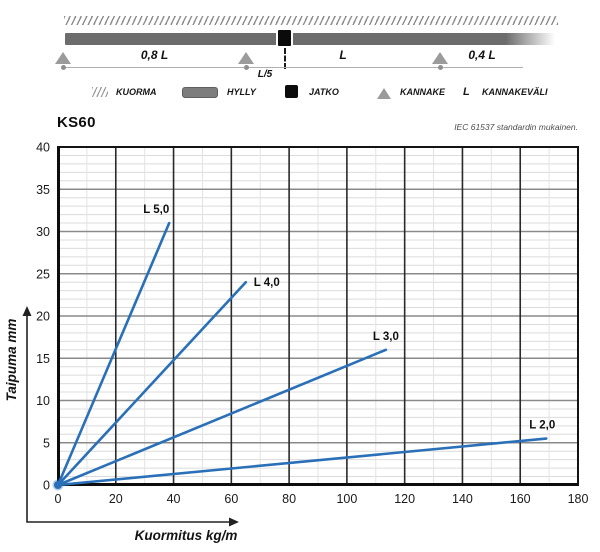 The image size is (600, 552). What do you see at coordinates (289, 499) in the screenshot?
I see `x-tick-label: 80` at bounding box center [289, 499].